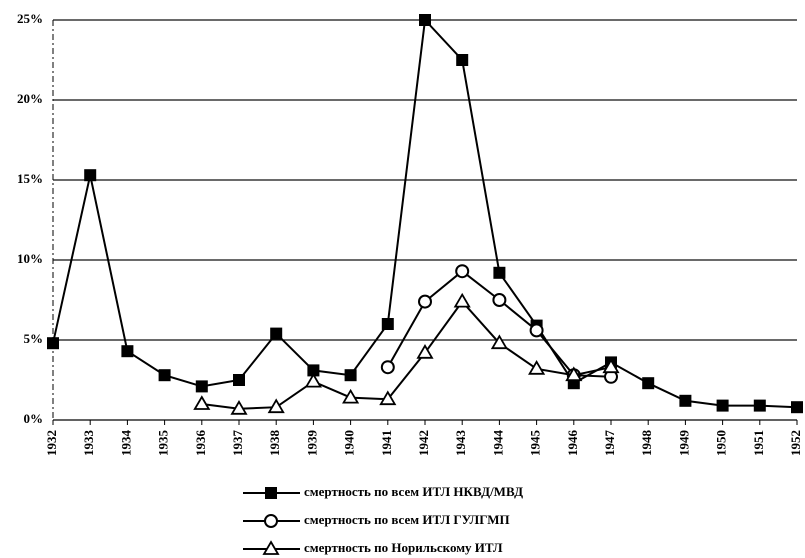 The height and width of the screenshot is (558, 805). What do you see at coordinates (163, 443) in the screenshot?
I see `x-tick-label: 1935` at bounding box center [163, 443].